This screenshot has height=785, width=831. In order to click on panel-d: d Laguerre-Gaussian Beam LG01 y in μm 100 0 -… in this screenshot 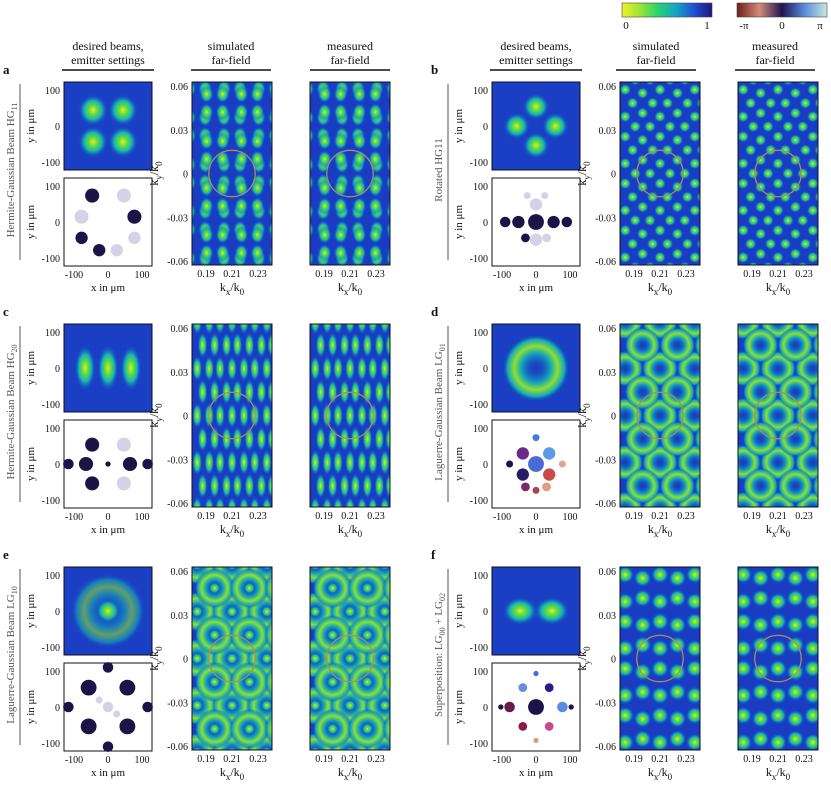, I will do `click(625, 420)`.